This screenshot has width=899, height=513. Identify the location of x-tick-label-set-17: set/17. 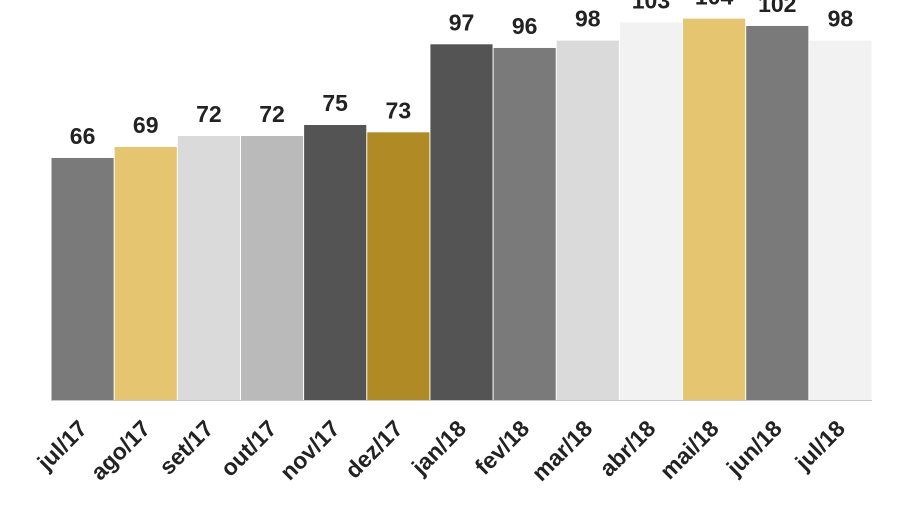
(186, 447).